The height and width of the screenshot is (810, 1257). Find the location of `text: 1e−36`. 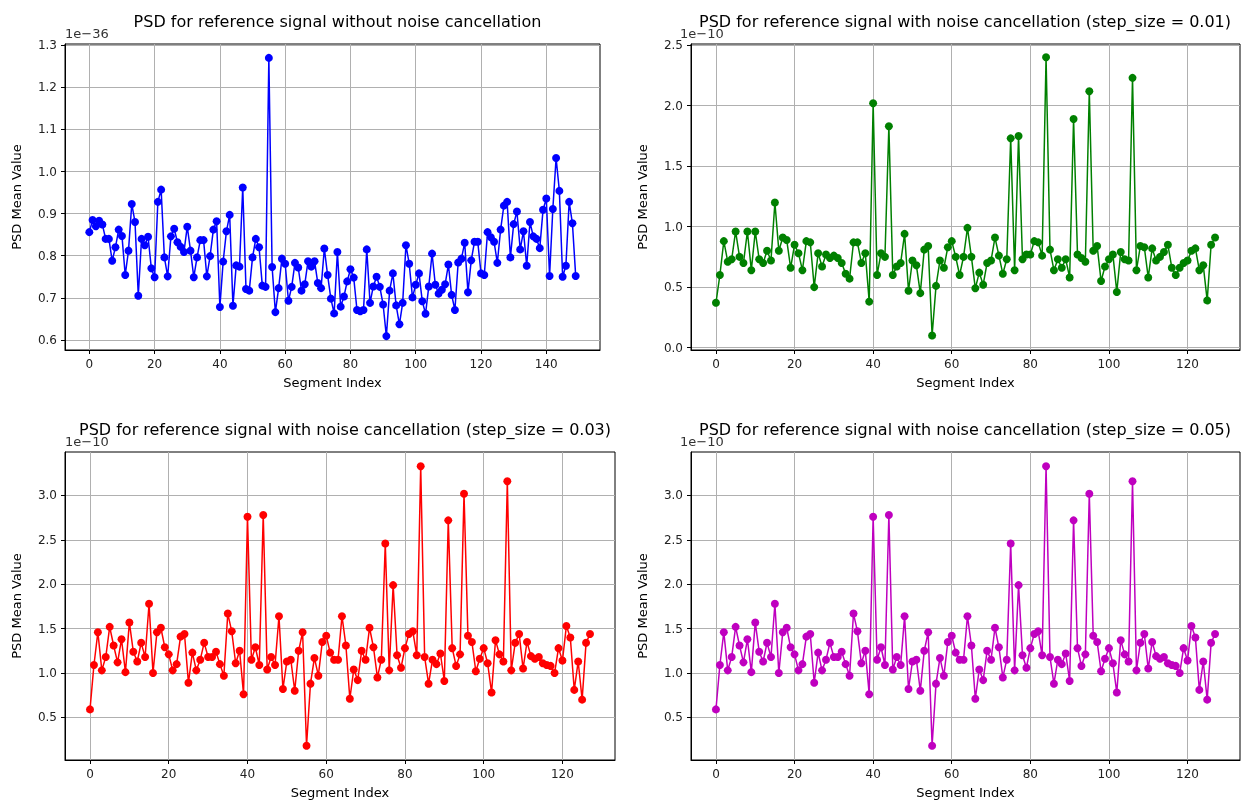

text: 1e−36 is located at coordinates (87, 33).